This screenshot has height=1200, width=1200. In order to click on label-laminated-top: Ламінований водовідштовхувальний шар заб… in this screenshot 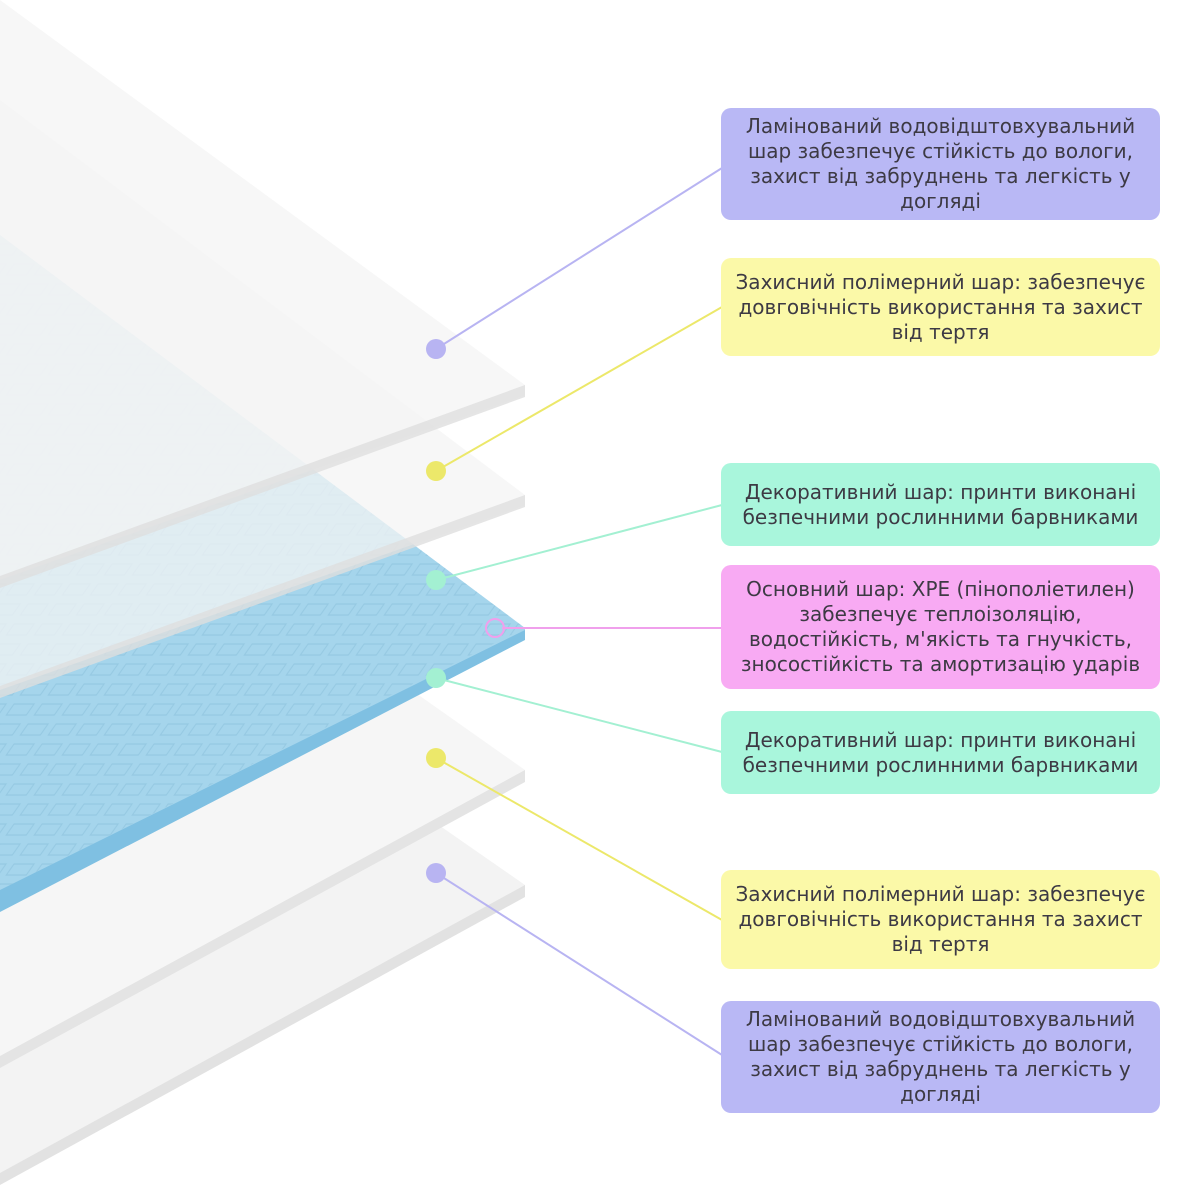, I will do `click(940, 164)`.